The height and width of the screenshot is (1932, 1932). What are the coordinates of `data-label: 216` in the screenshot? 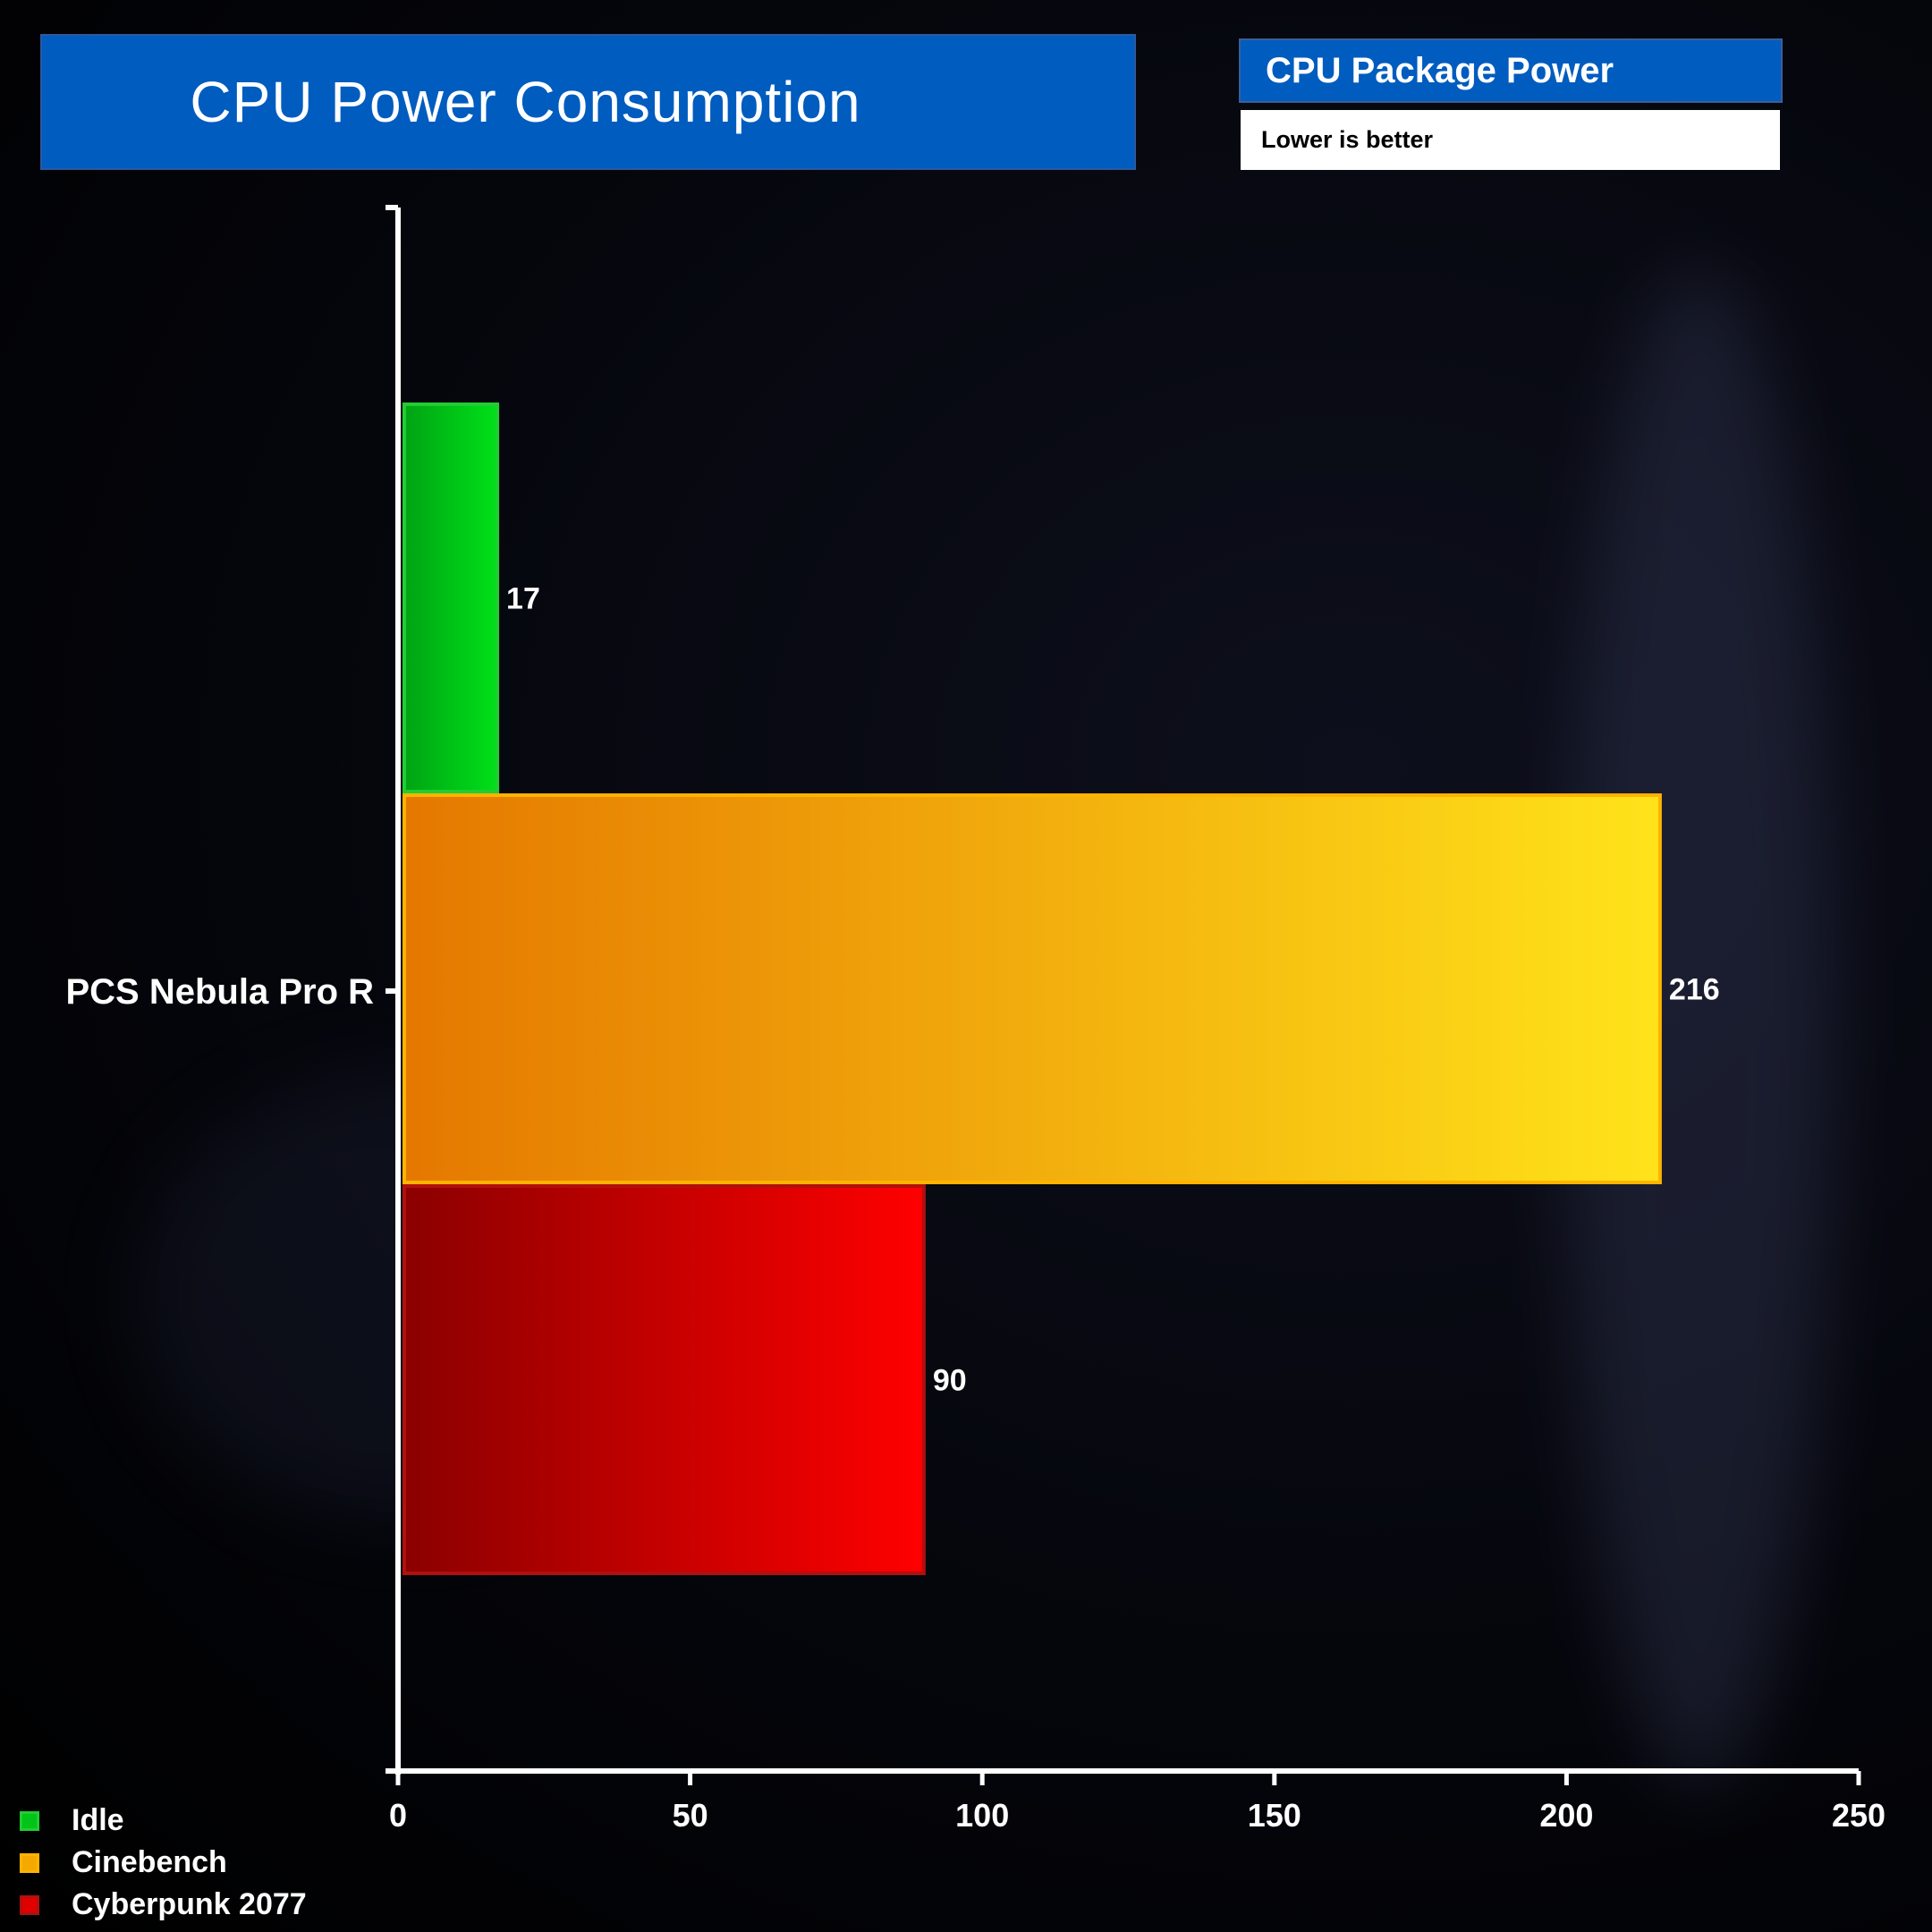 It's located at (1694, 990).